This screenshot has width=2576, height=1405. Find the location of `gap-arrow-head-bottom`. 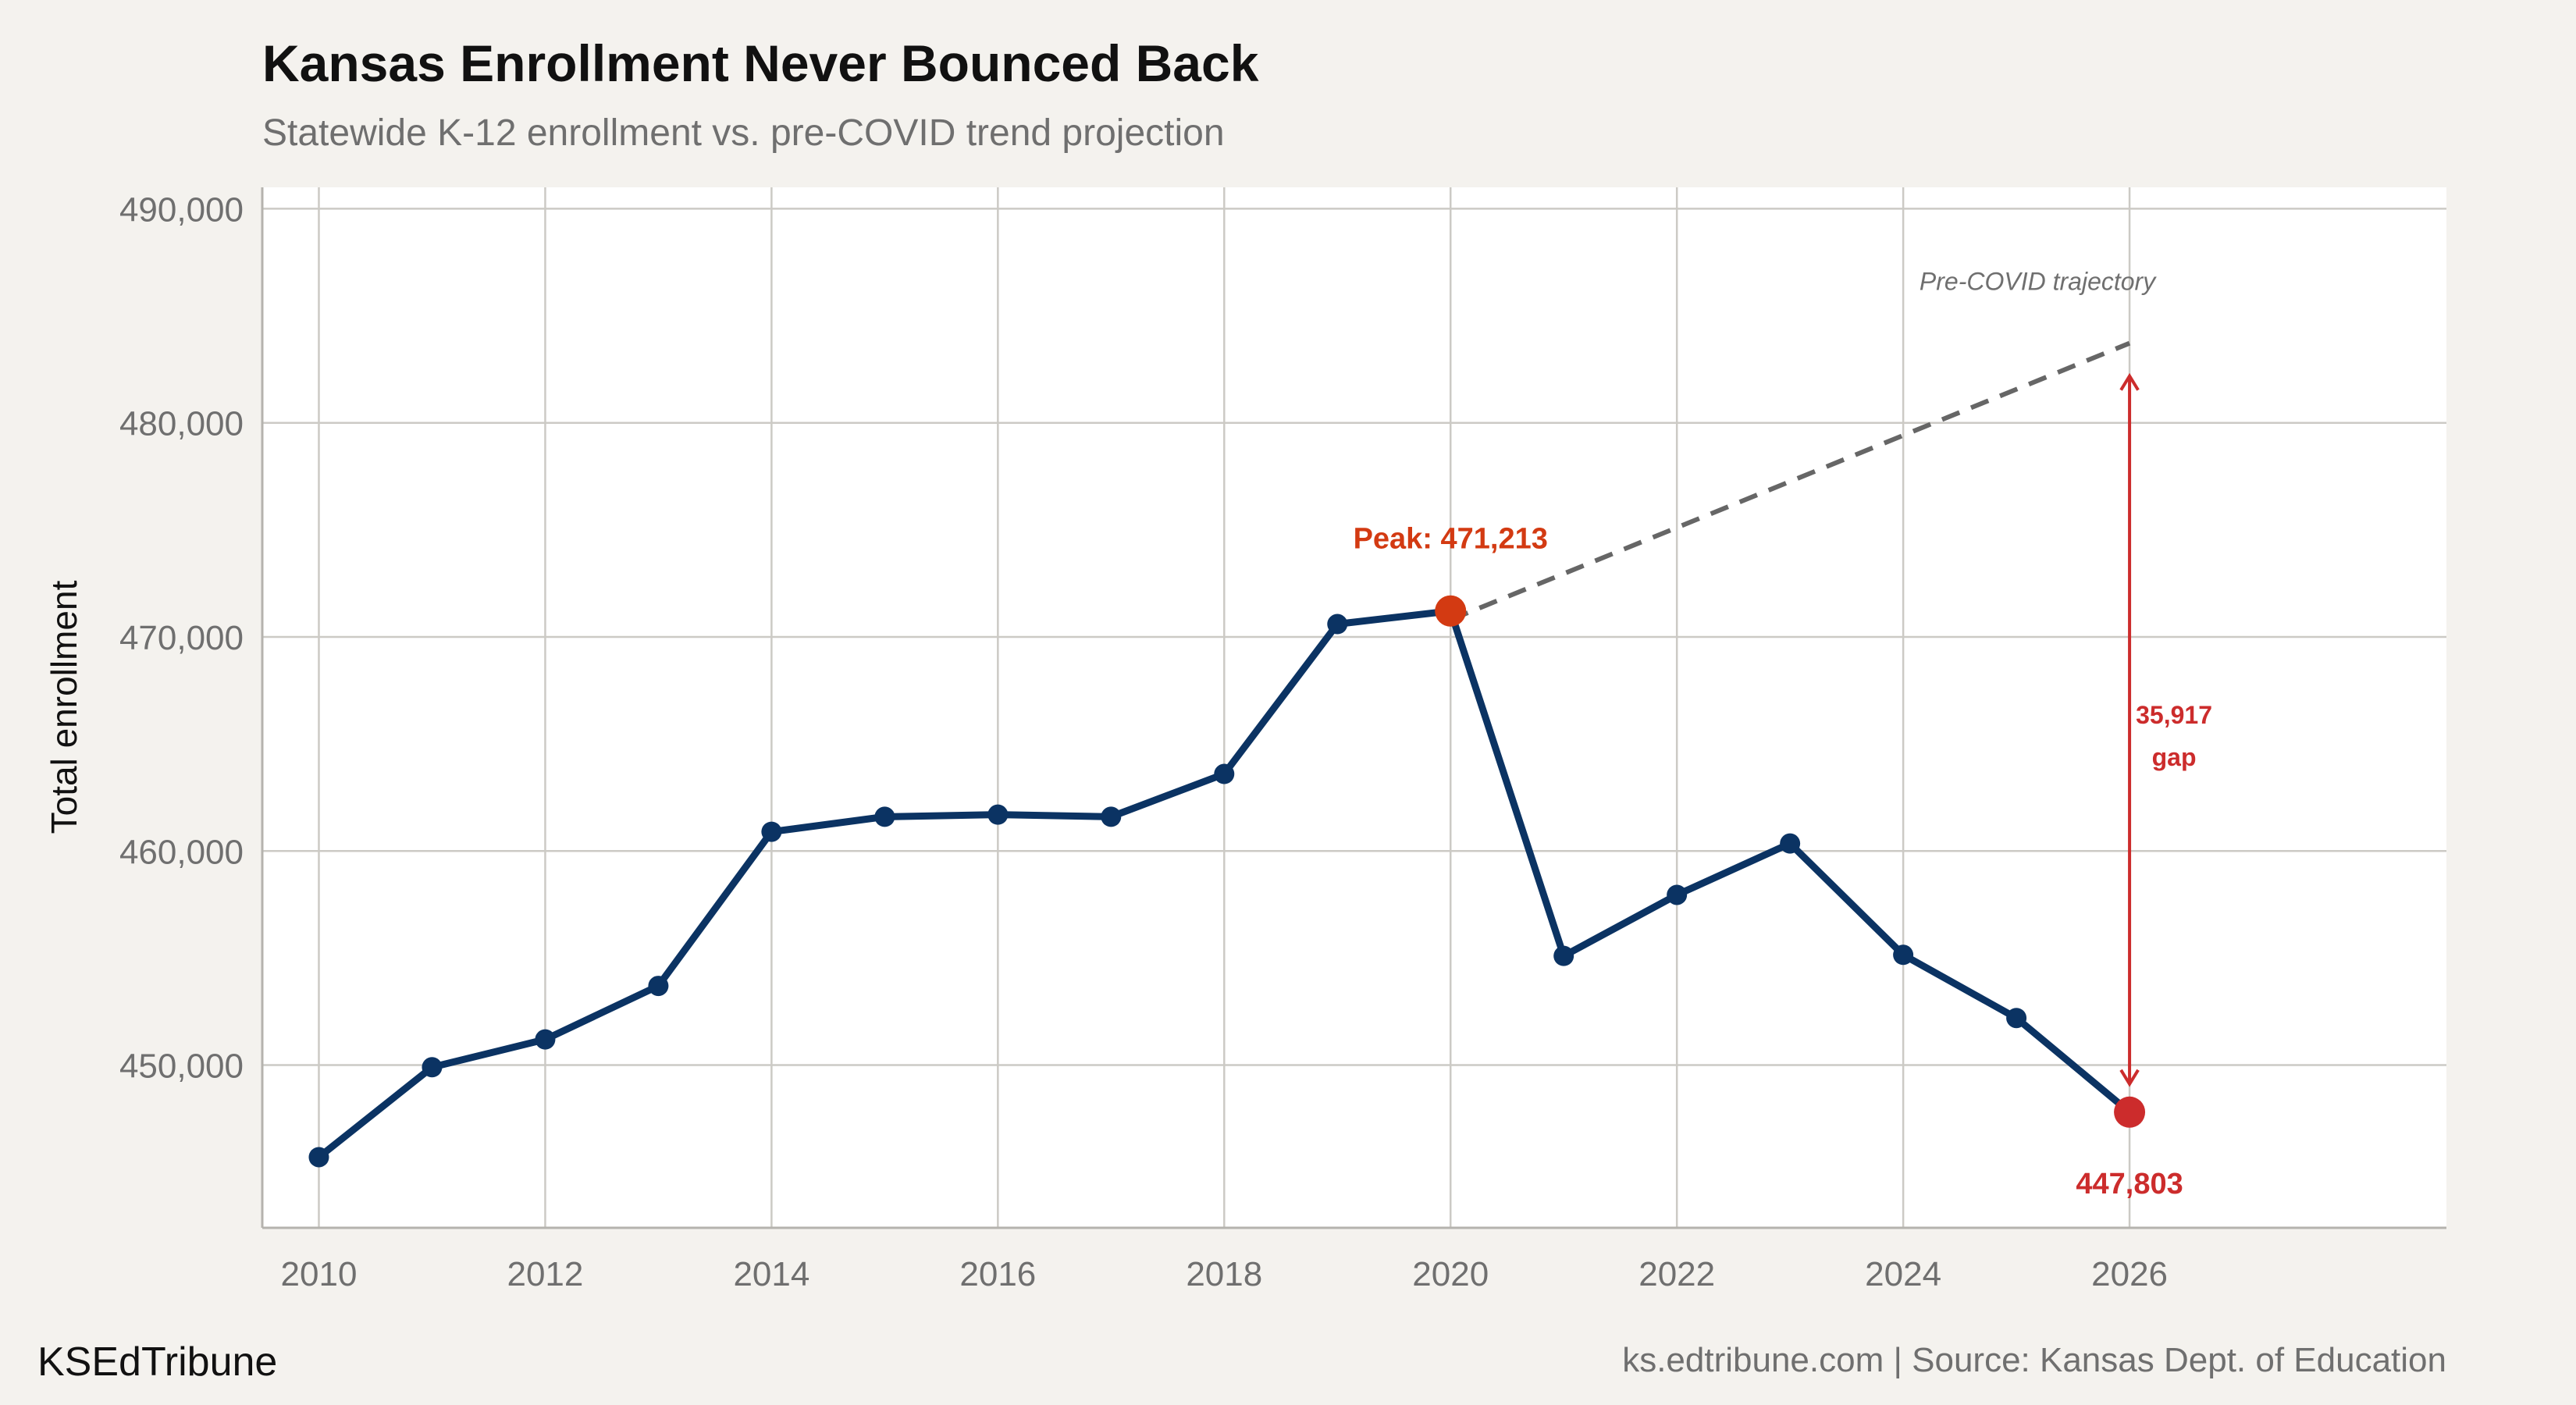

gap-arrow-head-bottom is located at coordinates (2129, 1078).